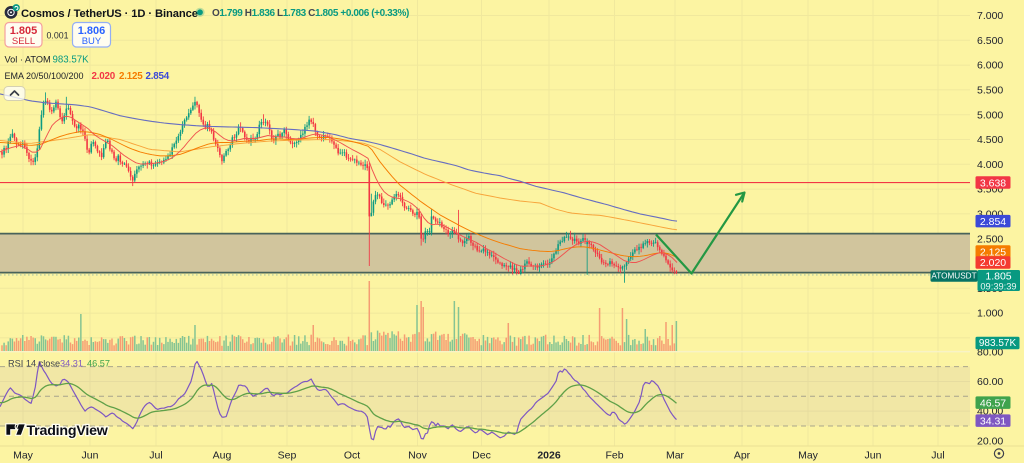 The image size is (1024, 468). What do you see at coordinates (675, 456) in the screenshot?
I see `svg-text: Mar` at bounding box center [675, 456].